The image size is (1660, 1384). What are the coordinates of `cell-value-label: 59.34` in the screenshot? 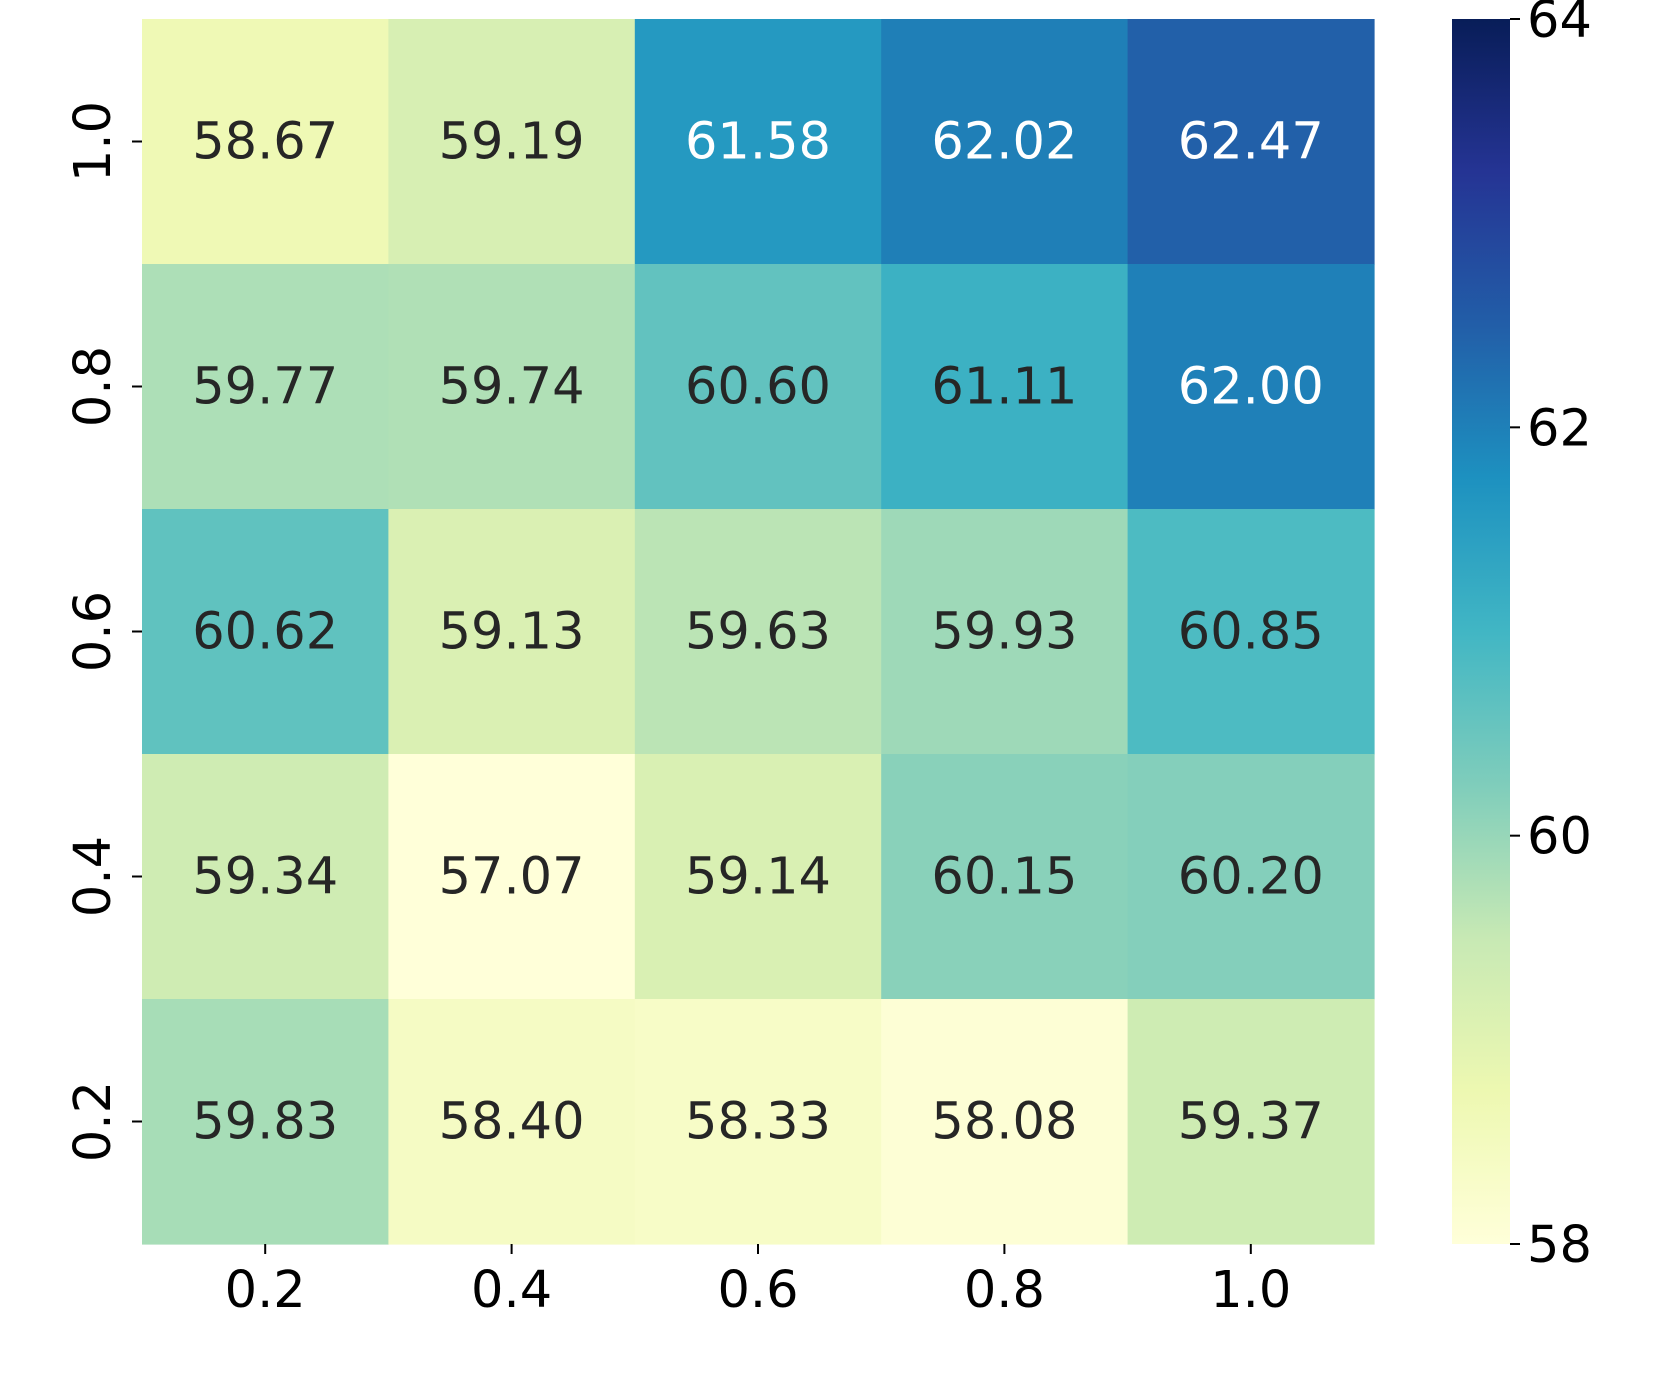 It's located at (265, 877).